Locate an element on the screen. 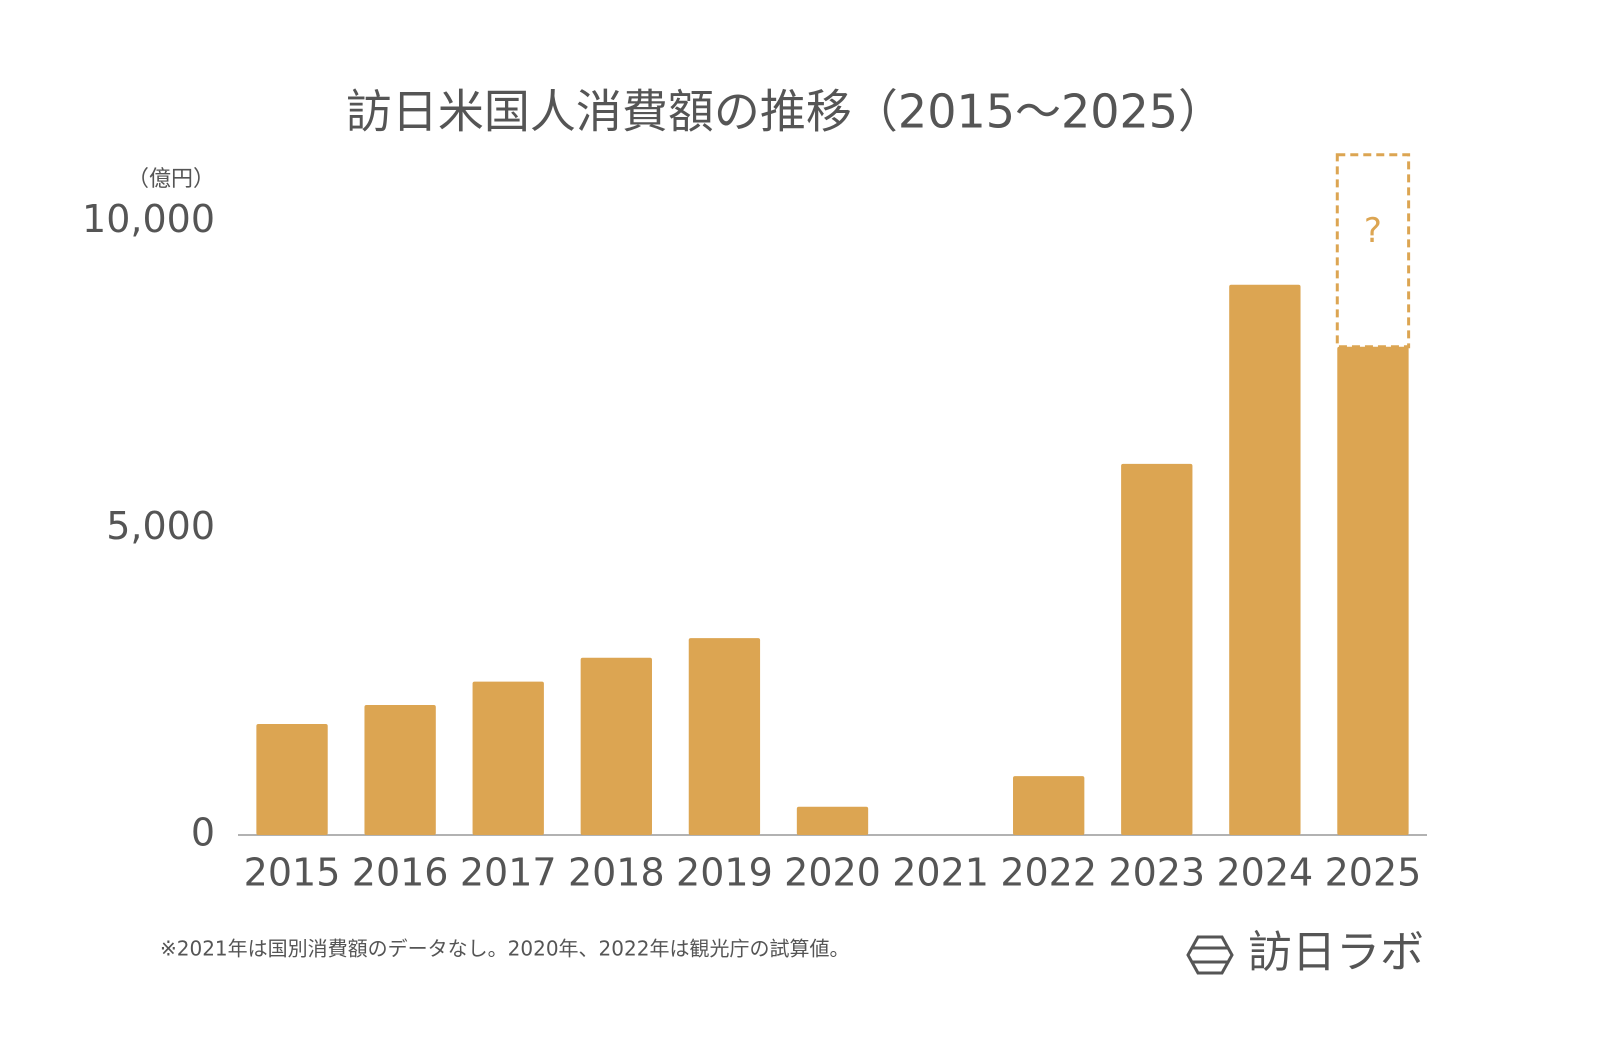 The height and width of the screenshot is (1048, 1600). y-tick-label: 5,000 is located at coordinates (160, 526).